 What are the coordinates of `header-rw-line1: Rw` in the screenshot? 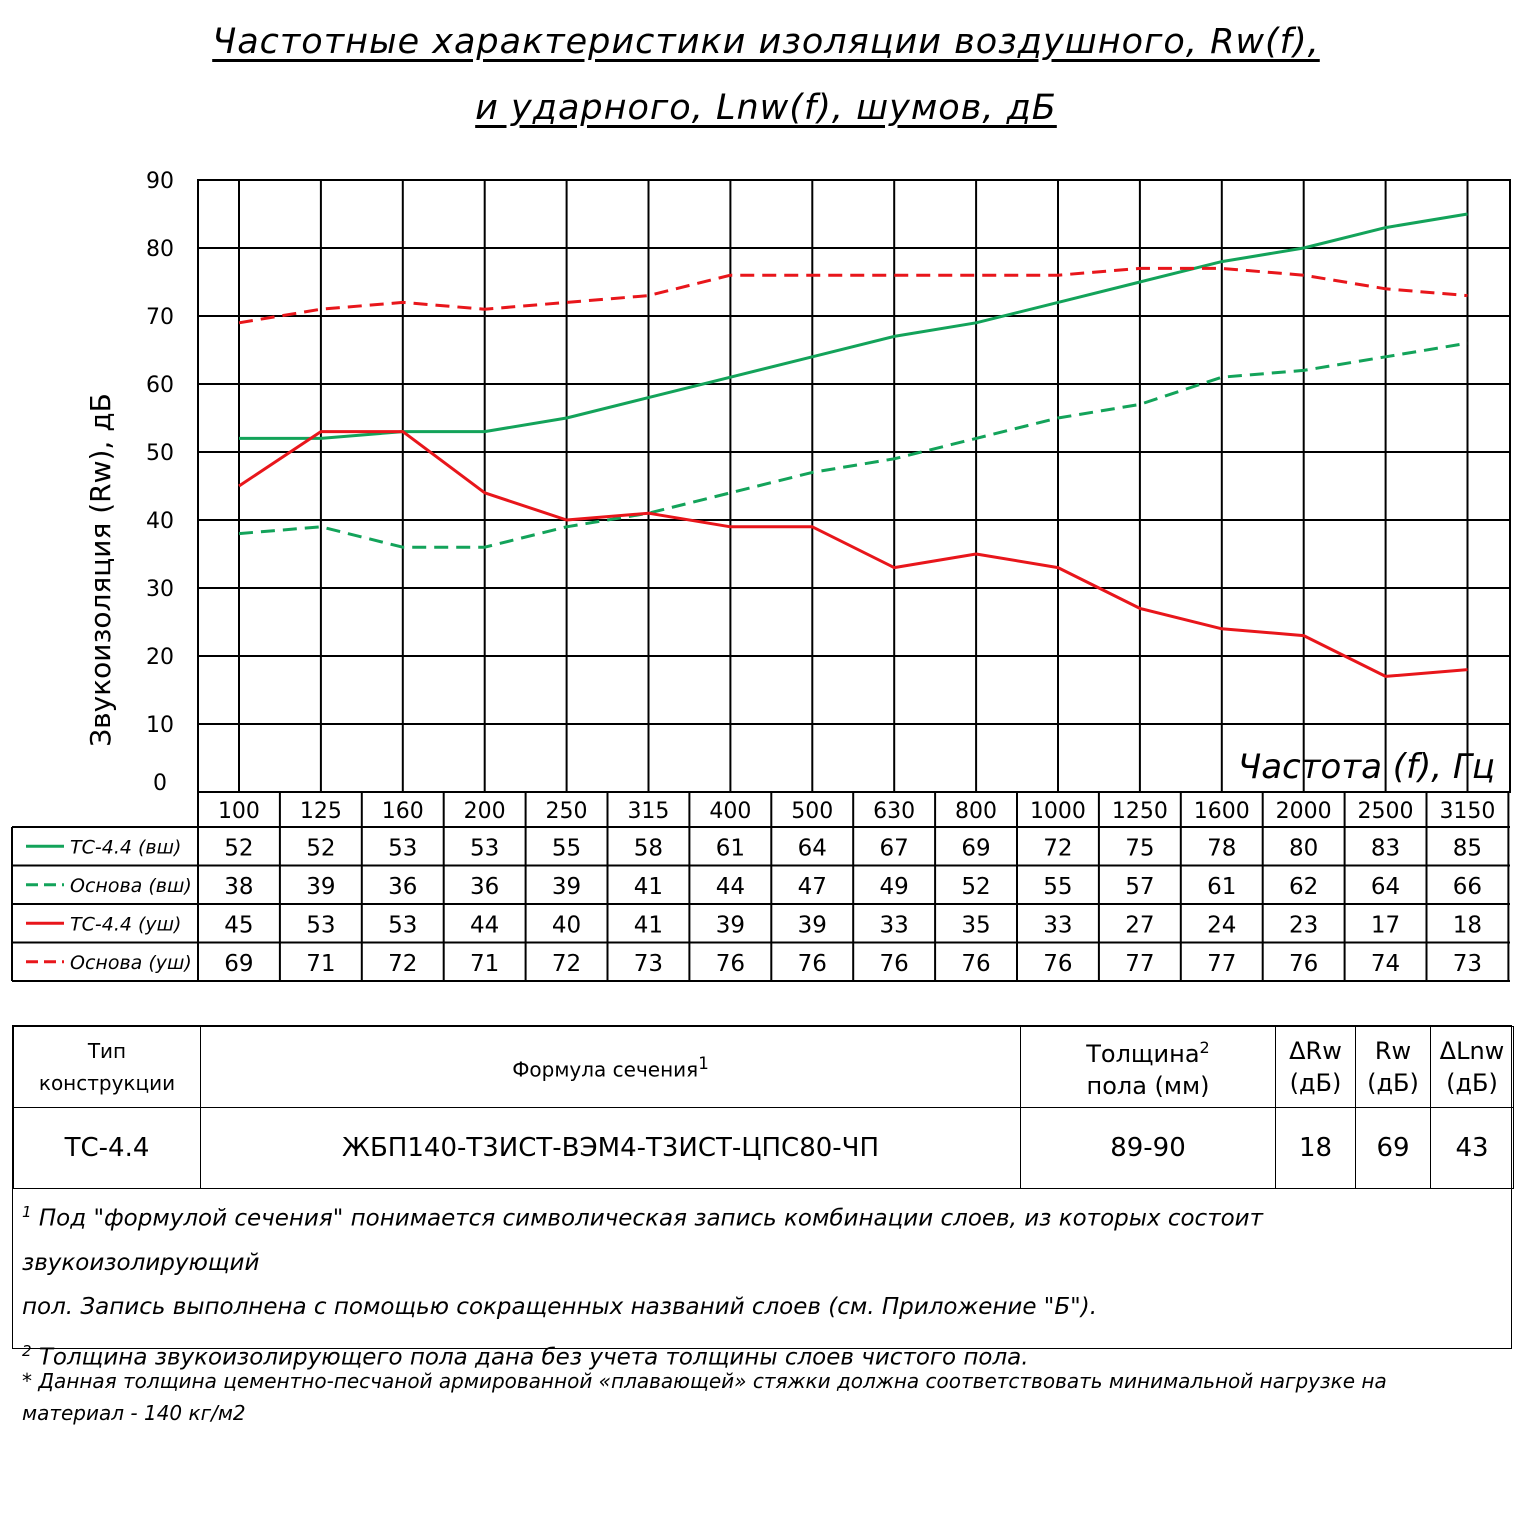 It's located at (1393, 1051).